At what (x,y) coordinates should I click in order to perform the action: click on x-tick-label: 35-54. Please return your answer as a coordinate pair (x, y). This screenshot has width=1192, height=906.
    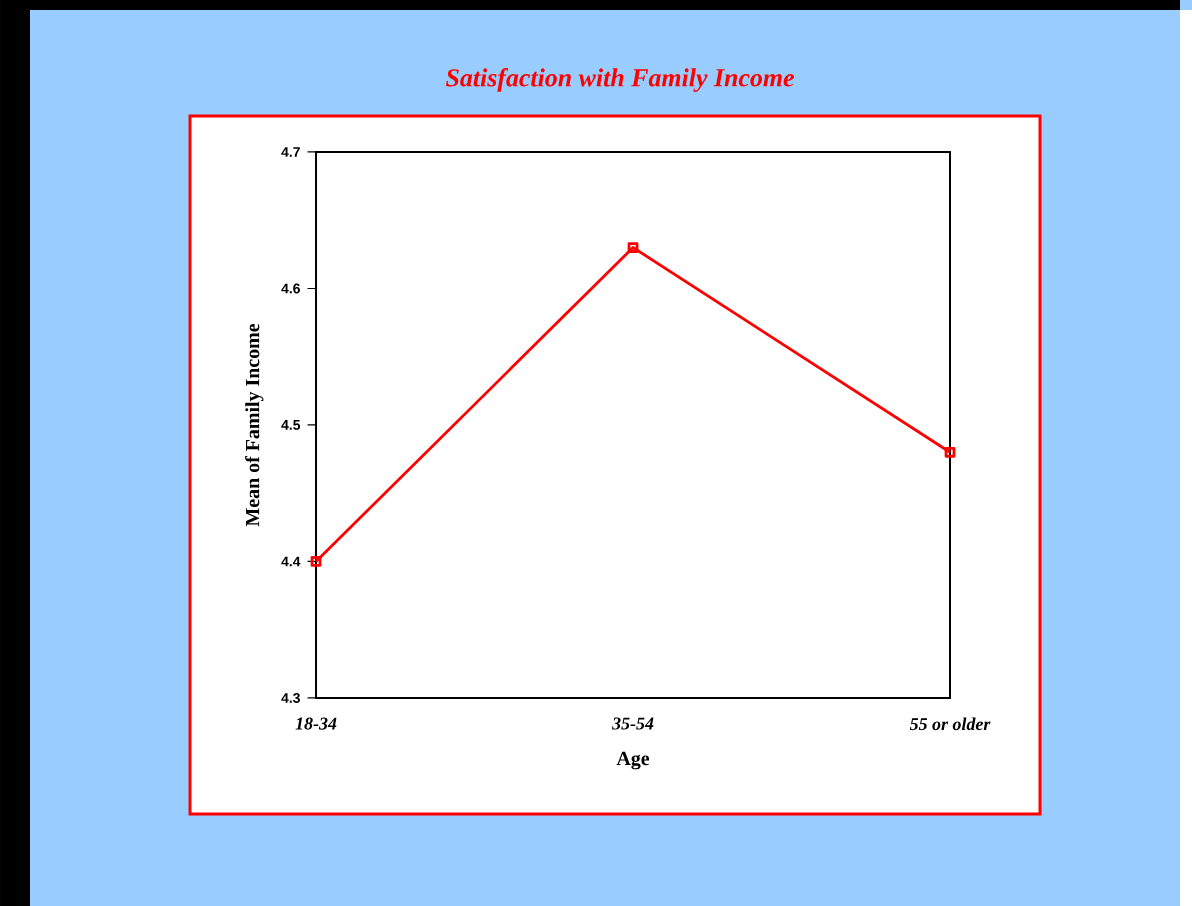
    Looking at the image, I should click on (632, 723).